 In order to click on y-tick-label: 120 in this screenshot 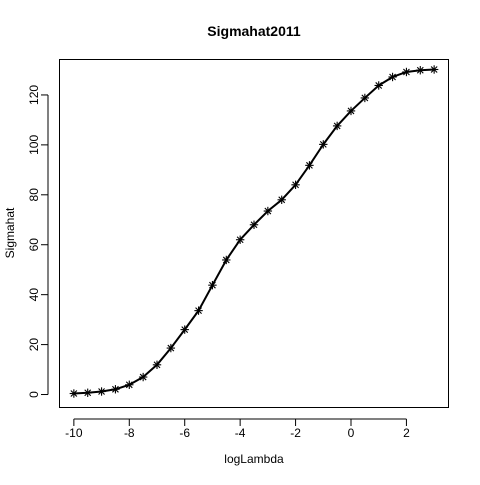, I will do `click(34, 95)`.